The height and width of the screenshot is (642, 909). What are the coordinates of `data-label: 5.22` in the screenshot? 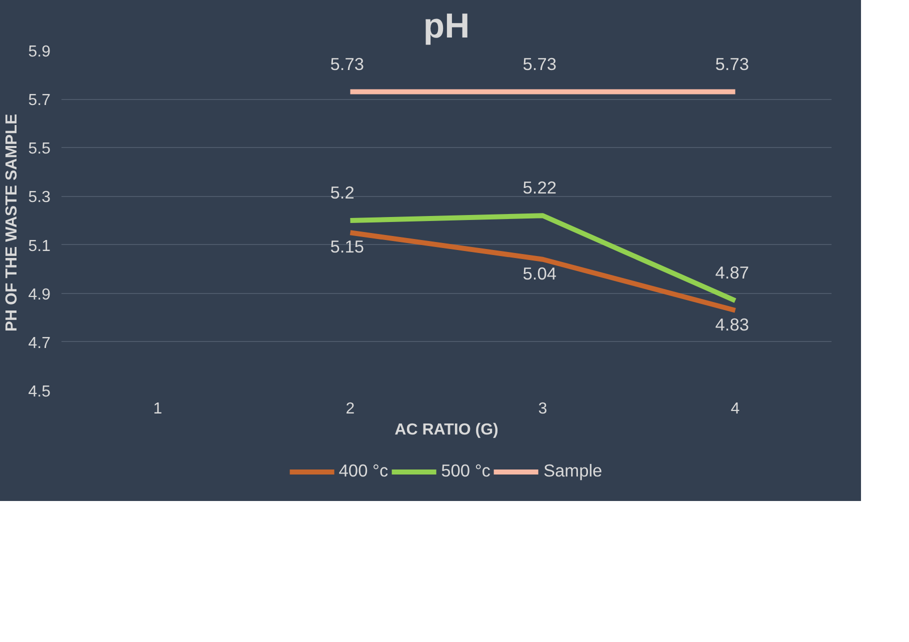 It's located at (539, 188).